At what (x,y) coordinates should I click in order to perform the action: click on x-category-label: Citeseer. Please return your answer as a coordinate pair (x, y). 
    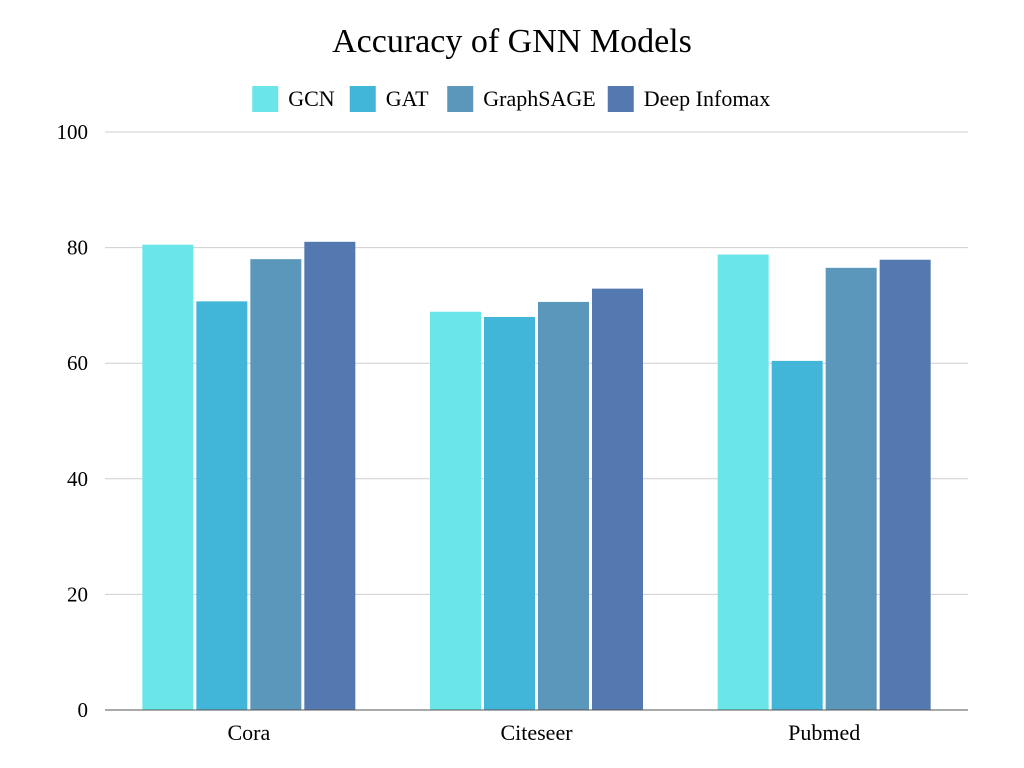
    Looking at the image, I should click on (536, 732).